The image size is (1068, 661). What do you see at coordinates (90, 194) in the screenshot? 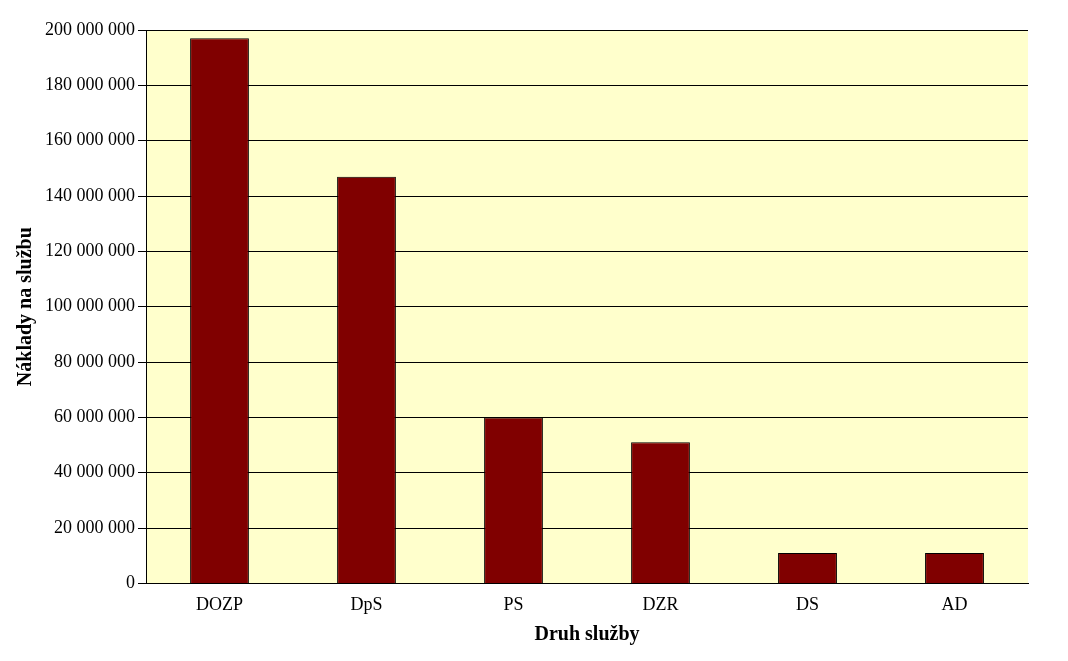
I see `y-tick-label: 140 000 000` at bounding box center [90, 194].